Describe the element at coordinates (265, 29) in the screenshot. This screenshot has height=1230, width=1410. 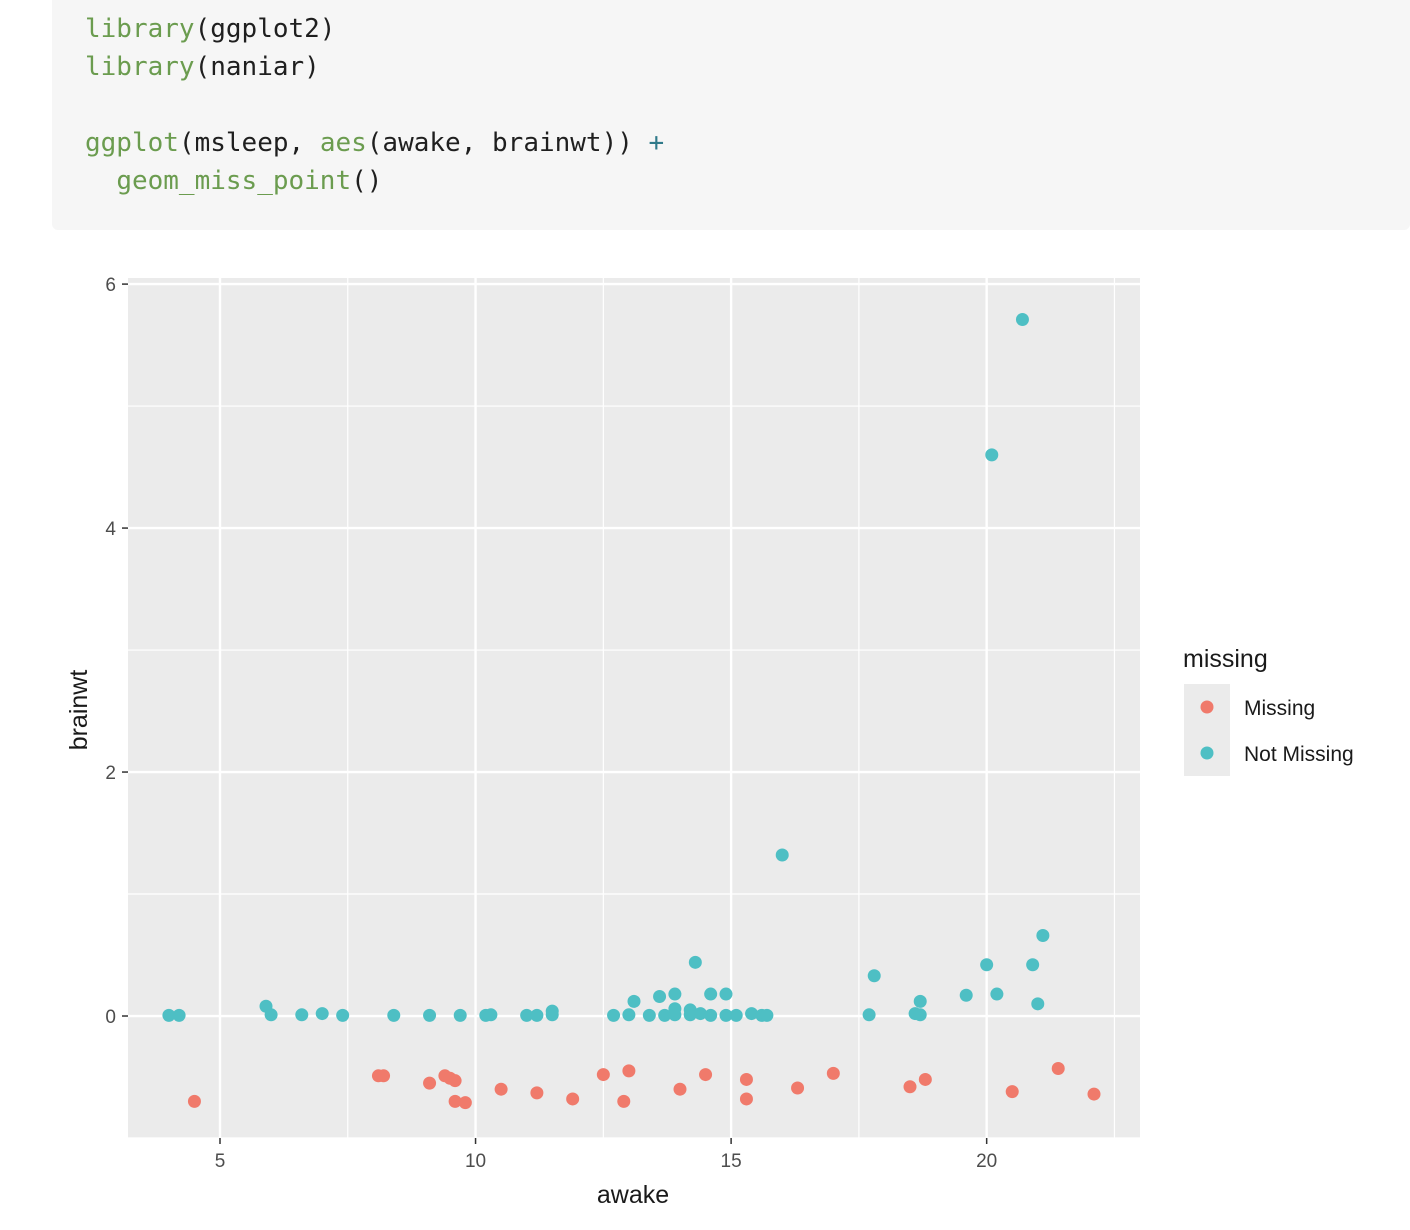
I see `code-token: (ggplot2)` at that location.